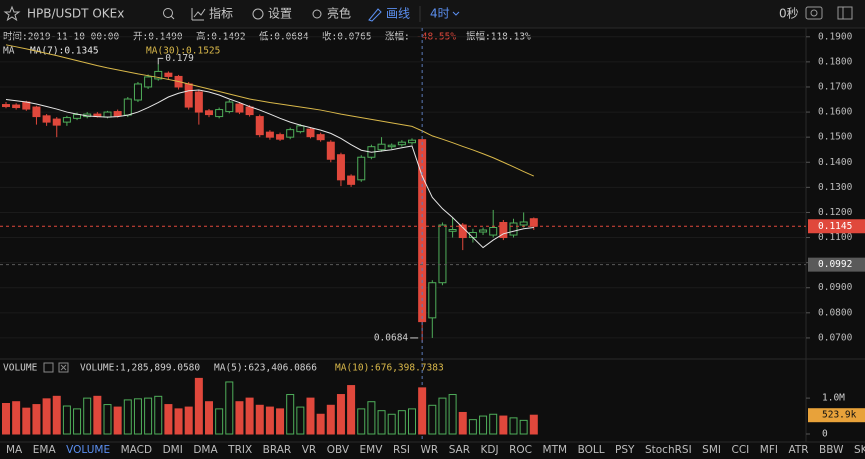 Image resolution: width=865 pixels, height=459 pixels. What do you see at coordinates (88, 450) in the screenshot?
I see `indicator-tab: VOLUME` at bounding box center [88, 450].